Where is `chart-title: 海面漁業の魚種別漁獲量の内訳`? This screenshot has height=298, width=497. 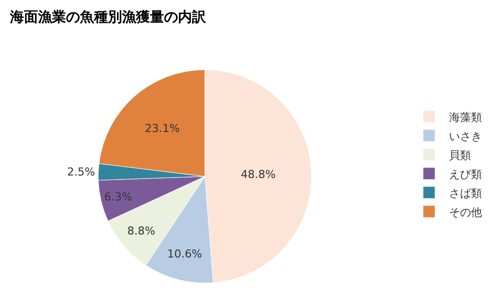
chart-title: 海面漁業の魚種別漁獲量の内訳 is located at coordinates (107, 18).